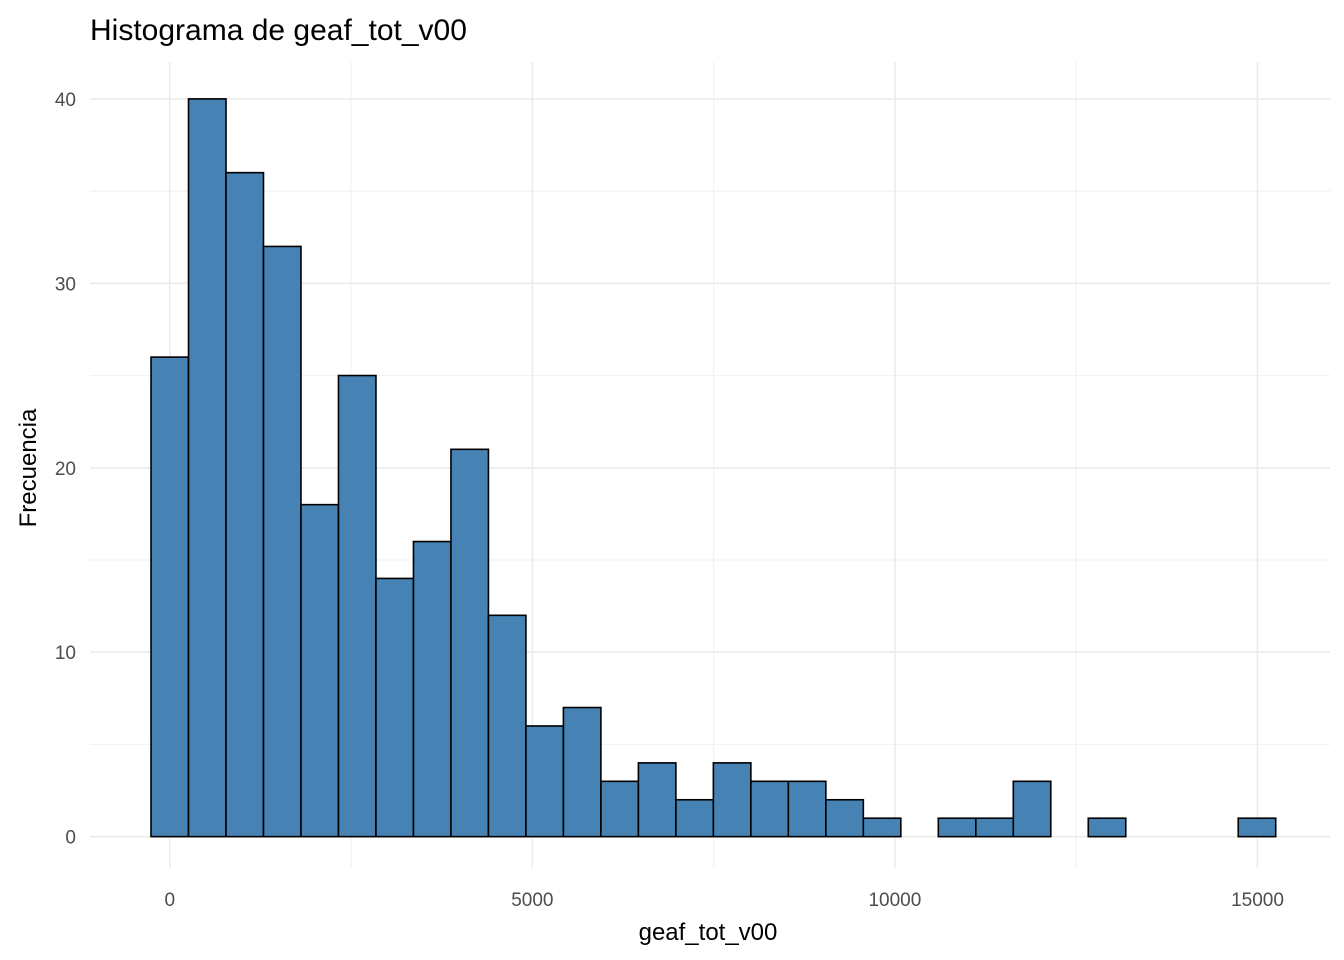  I want to click on chart-title: Histograma de geaf_tot_v00, so click(278, 30).